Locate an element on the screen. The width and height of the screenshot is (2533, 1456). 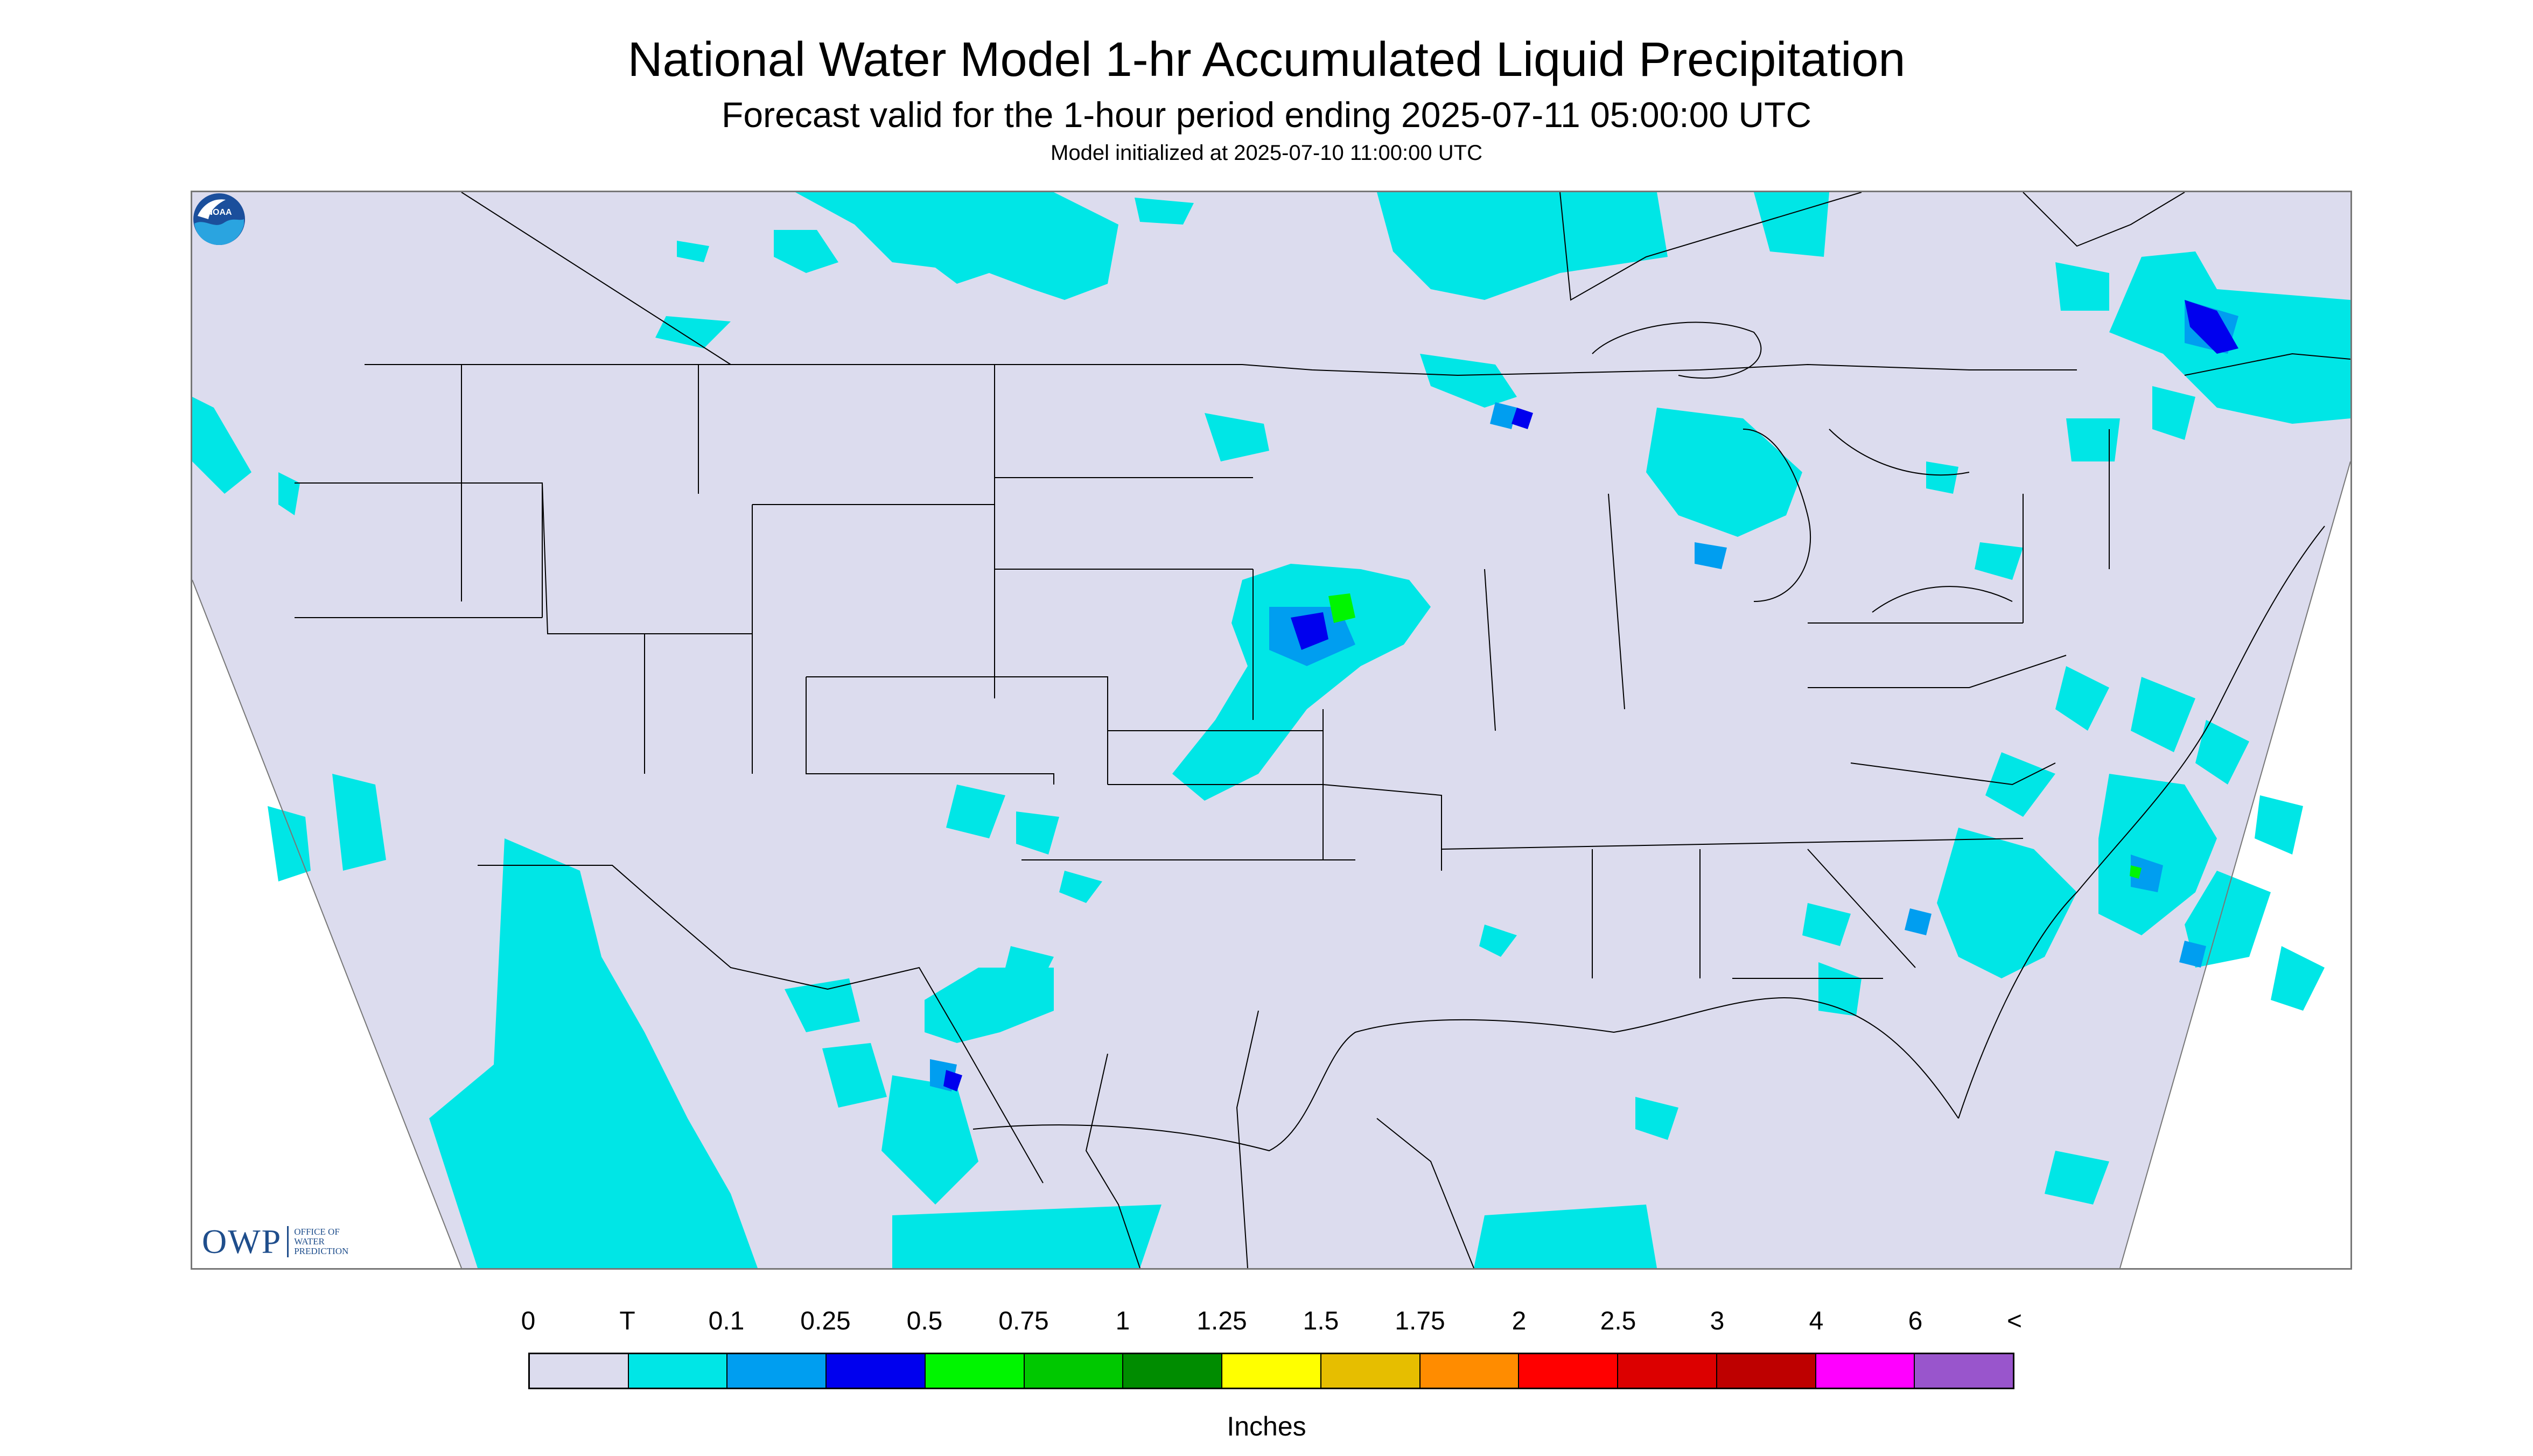
colorbar-tick-label: 1.5 is located at coordinates (1321, 1321).